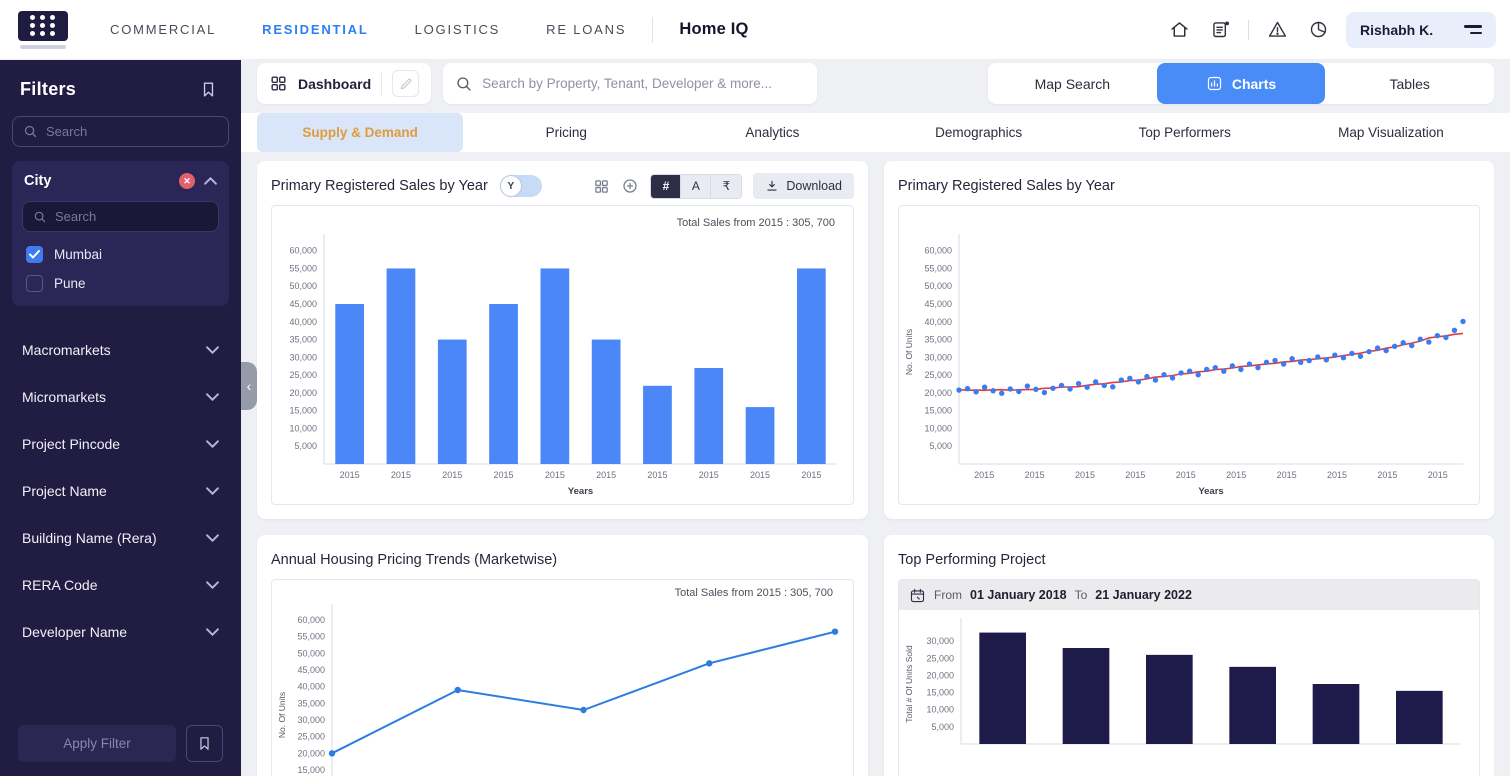 This screenshot has height=776, width=1510. What do you see at coordinates (120, 396) in the screenshot?
I see `sidebar-item-micromarkets: Micromarkets` at bounding box center [120, 396].